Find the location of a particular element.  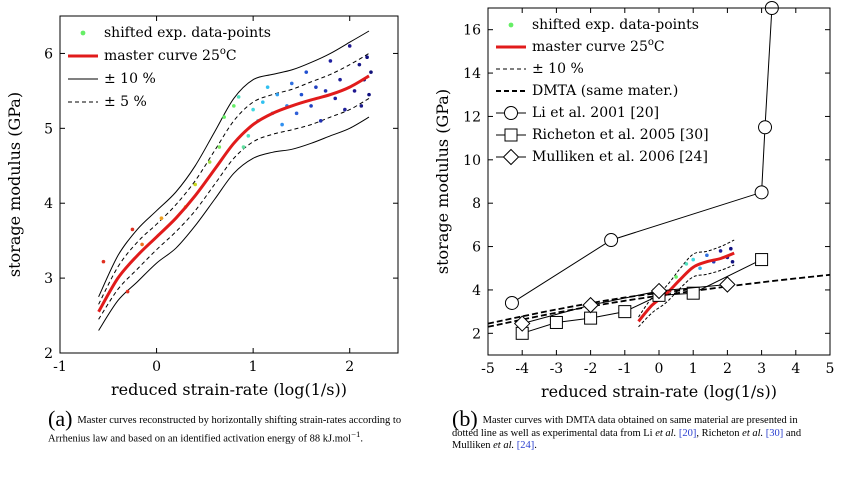

chart-a-legend-label: master curve 25oC is located at coordinates (170, 55).